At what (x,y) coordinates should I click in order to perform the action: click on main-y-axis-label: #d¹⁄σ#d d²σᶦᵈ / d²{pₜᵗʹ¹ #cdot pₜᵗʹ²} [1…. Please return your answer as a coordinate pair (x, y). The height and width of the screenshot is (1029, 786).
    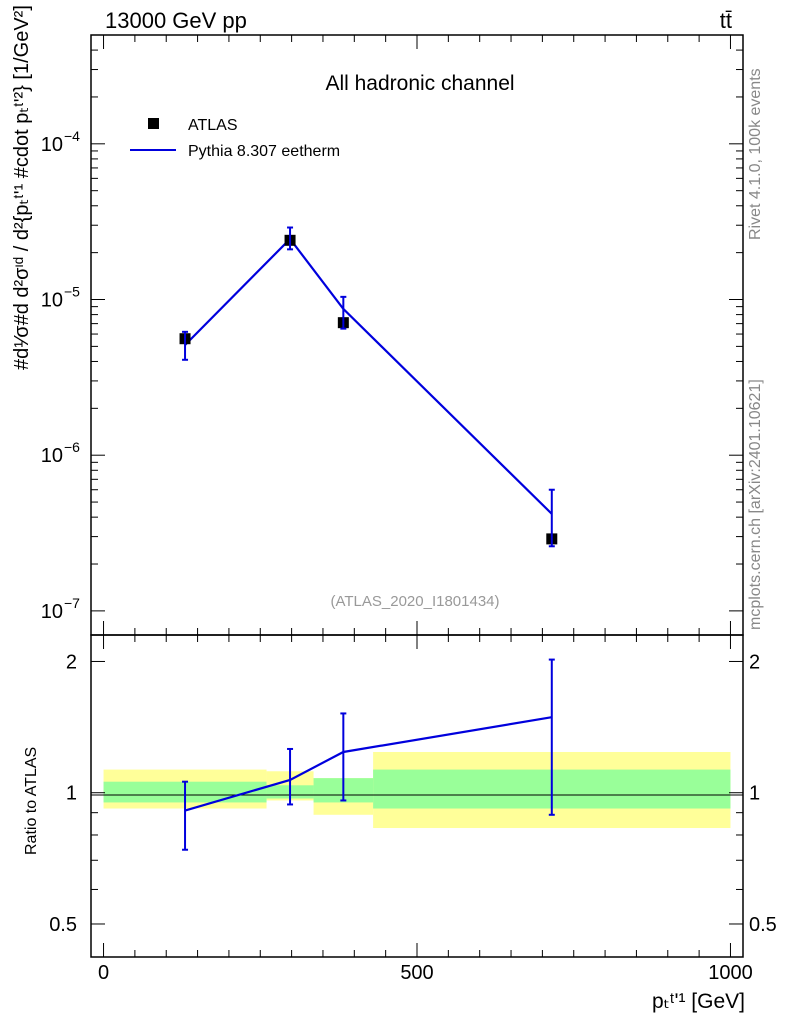
    Looking at the image, I should click on (22, 187).